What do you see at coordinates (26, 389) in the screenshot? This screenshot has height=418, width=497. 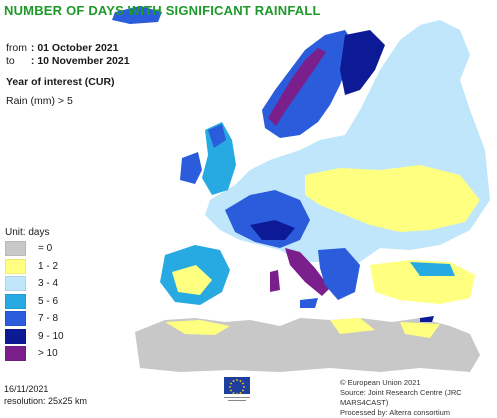 I see `issue-date: 16/11/2021` at bounding box center [26, 389].